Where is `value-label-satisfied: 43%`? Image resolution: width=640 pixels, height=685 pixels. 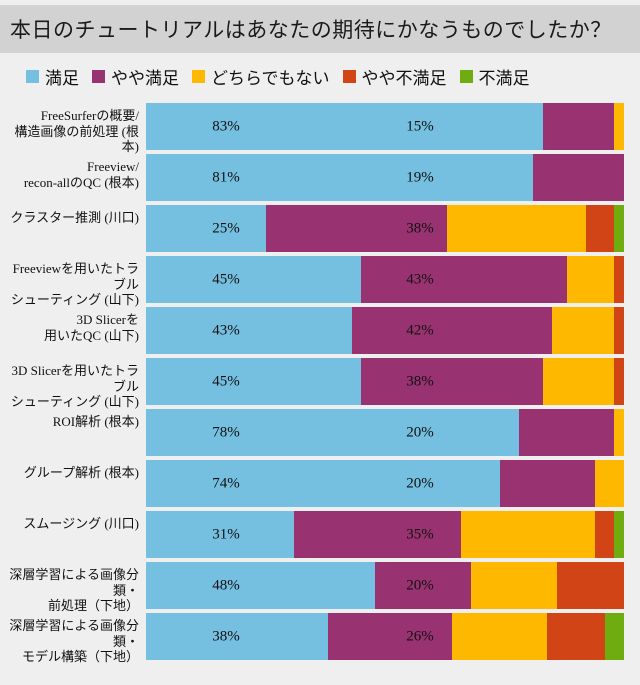 value-label-satisfied: 43% is located at coordinates (226, 330).